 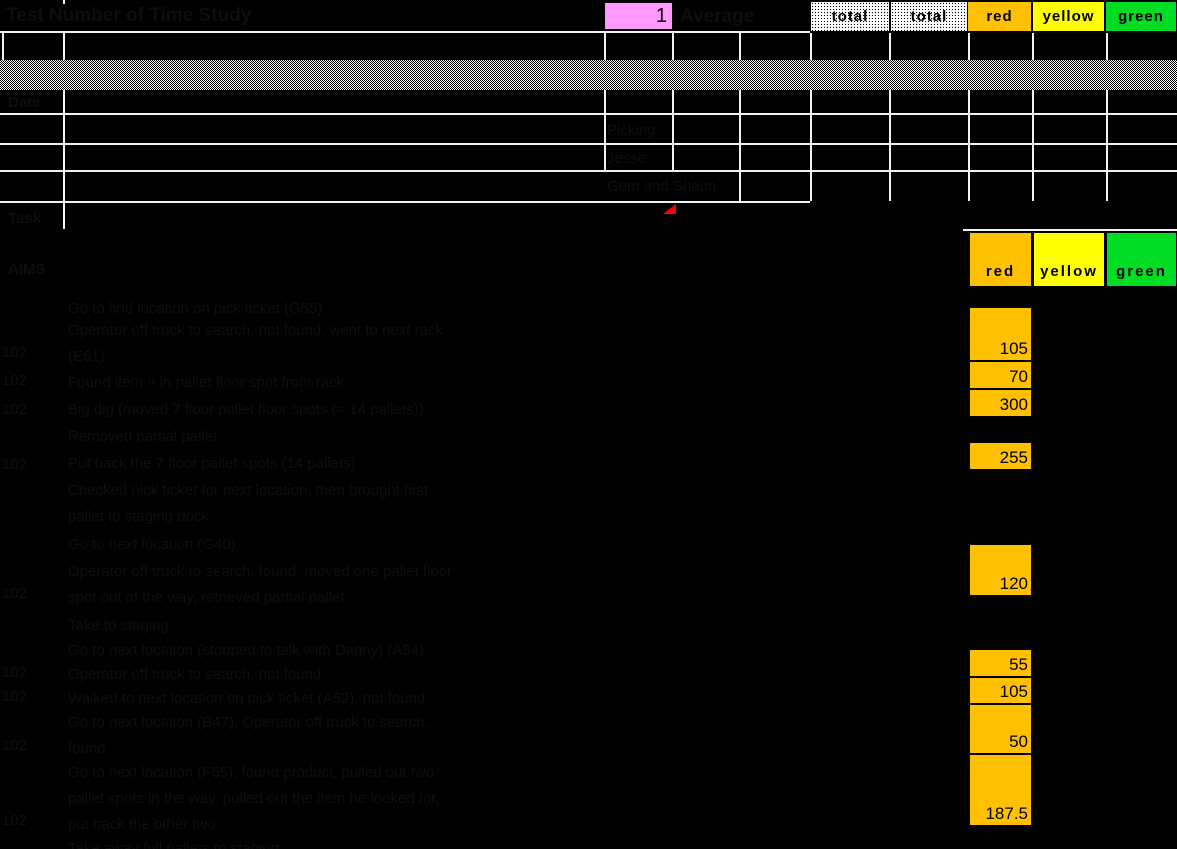 I want to click on task-row: Removed partial pallet, so click(x=143, y=436).